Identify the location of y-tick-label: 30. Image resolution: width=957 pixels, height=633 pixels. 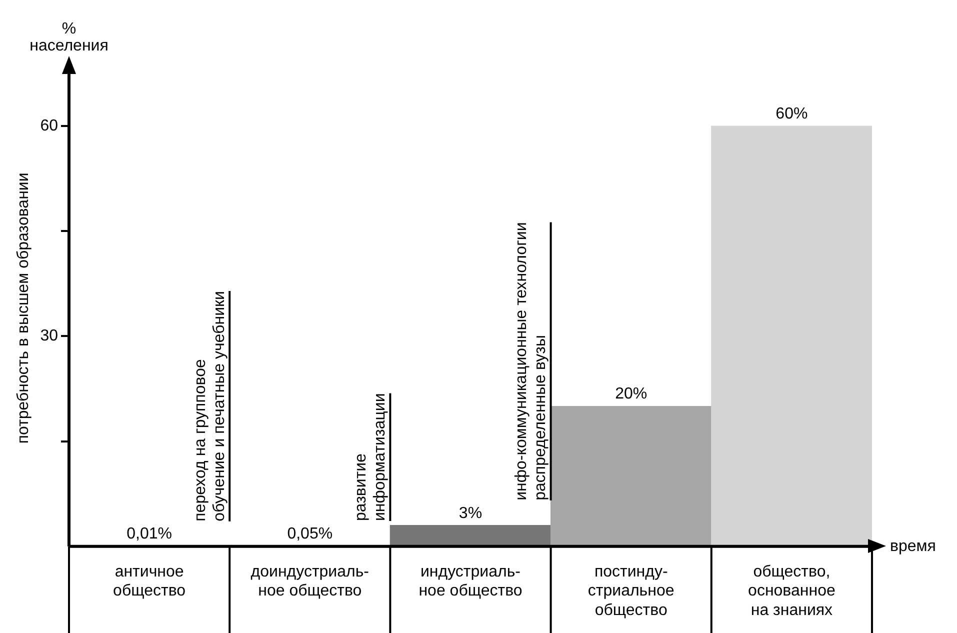
(49, 336).